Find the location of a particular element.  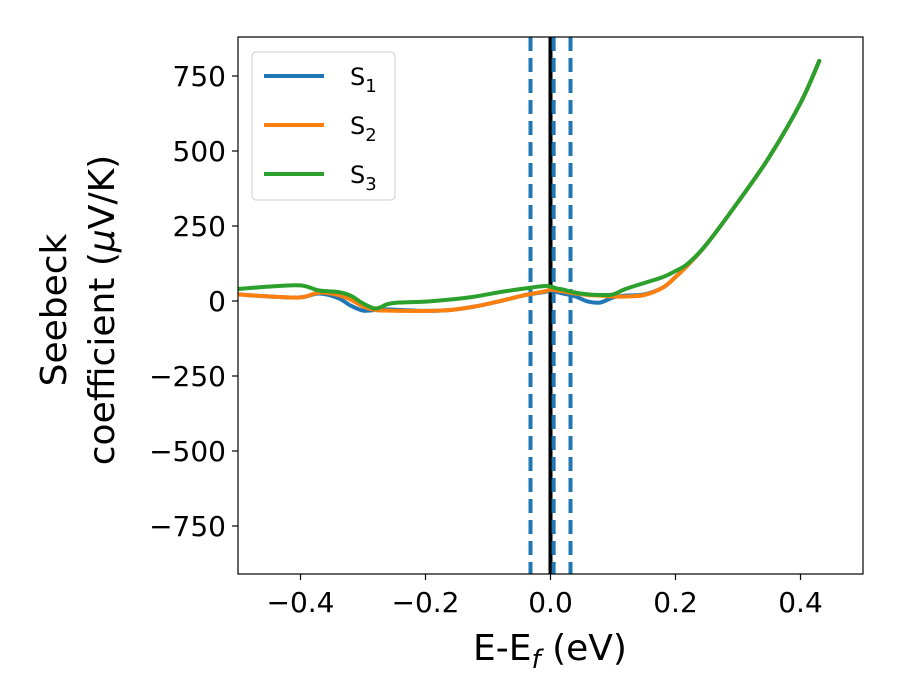

y-axis-label-line1: Seebeck is located at coordinates (54, 309).